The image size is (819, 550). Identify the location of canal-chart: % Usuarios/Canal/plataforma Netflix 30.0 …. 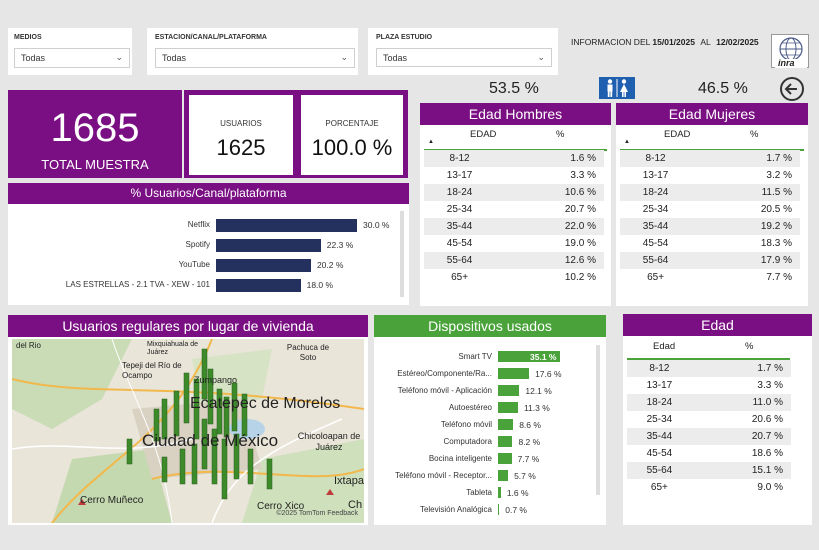
(208, 244).